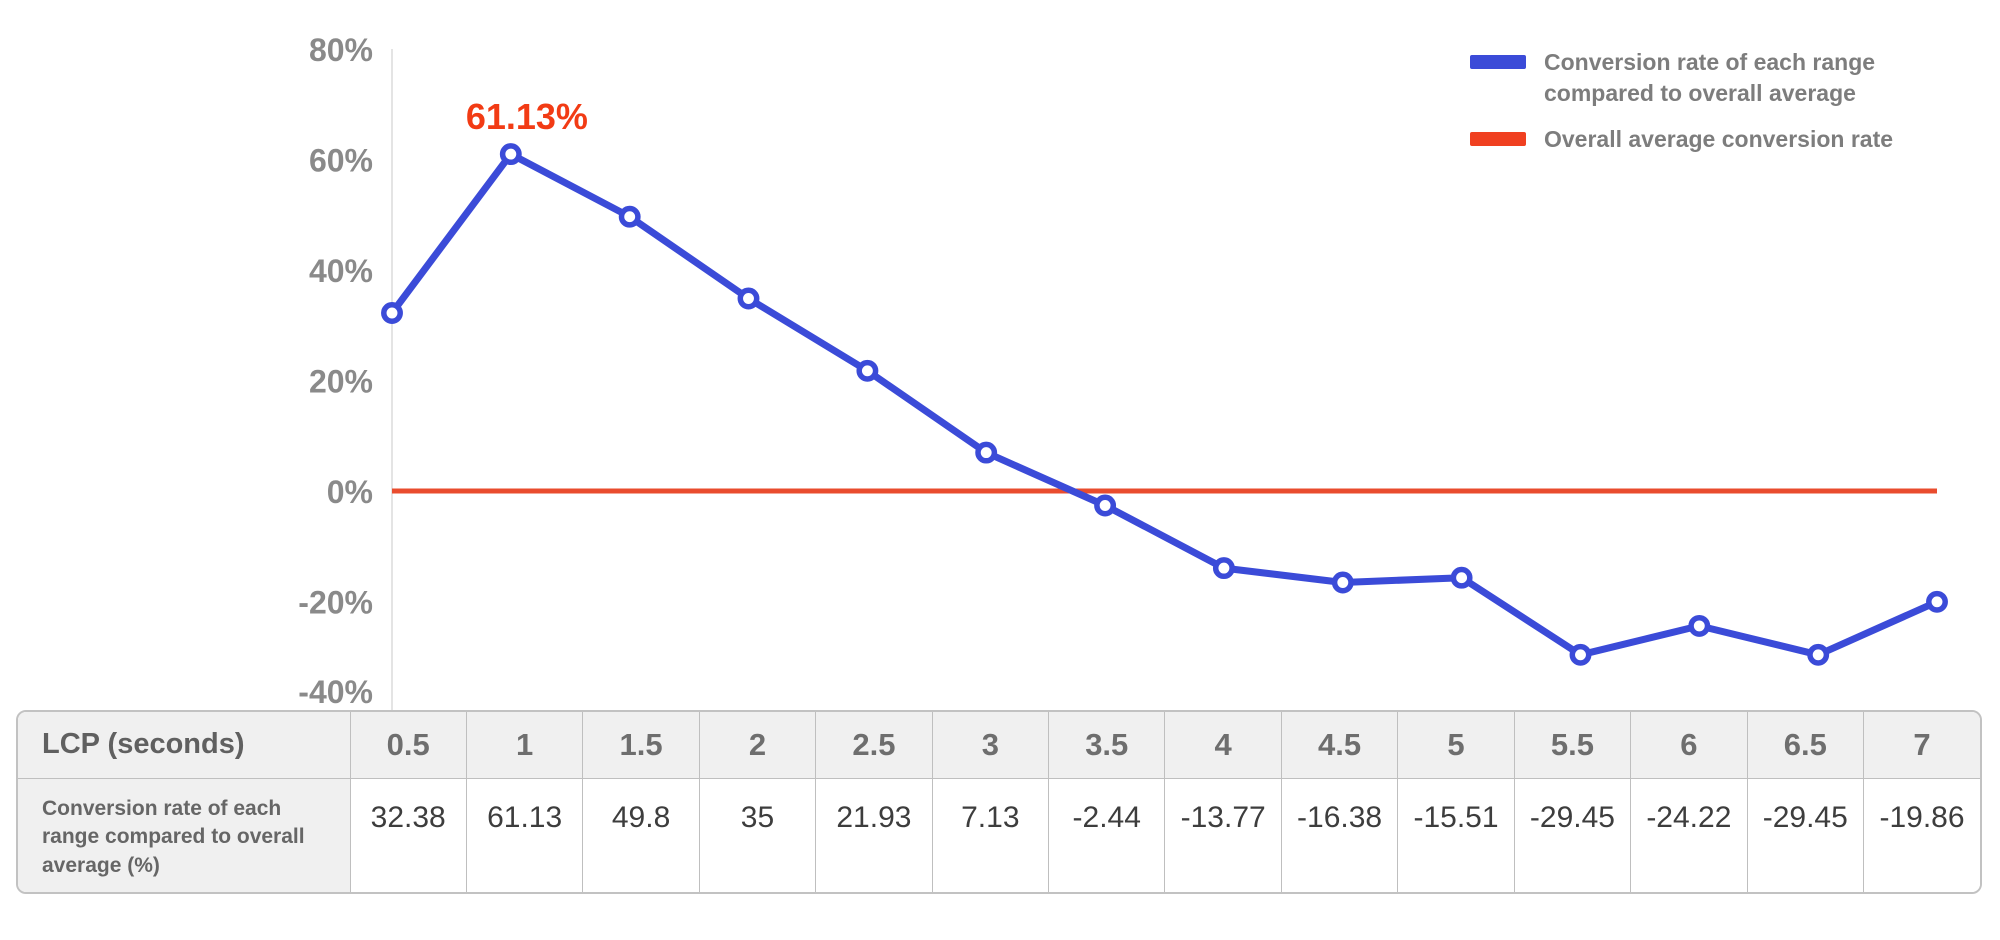  Describe the element at coordinates (408, 745) in the screenshot. I see `lcp-value-header: 0.5` at that location.